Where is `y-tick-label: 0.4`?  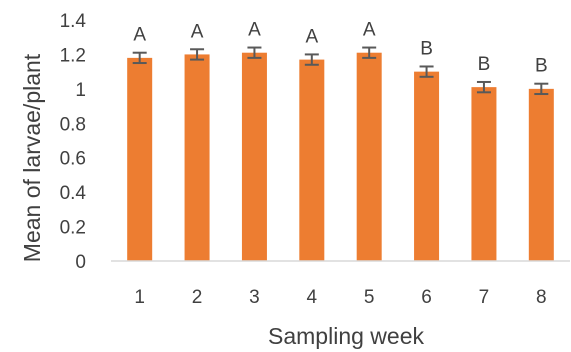 y-tick-label: 0.4 is located at coordinates (73, 193).